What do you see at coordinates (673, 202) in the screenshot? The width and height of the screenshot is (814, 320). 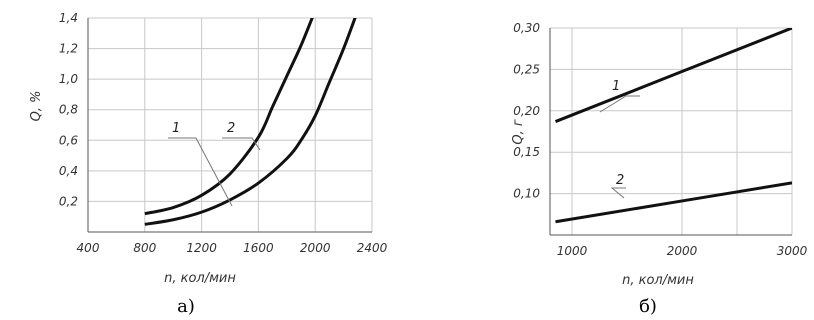 I see `chart-b-series-2-line` at bounding box center [673, 202].